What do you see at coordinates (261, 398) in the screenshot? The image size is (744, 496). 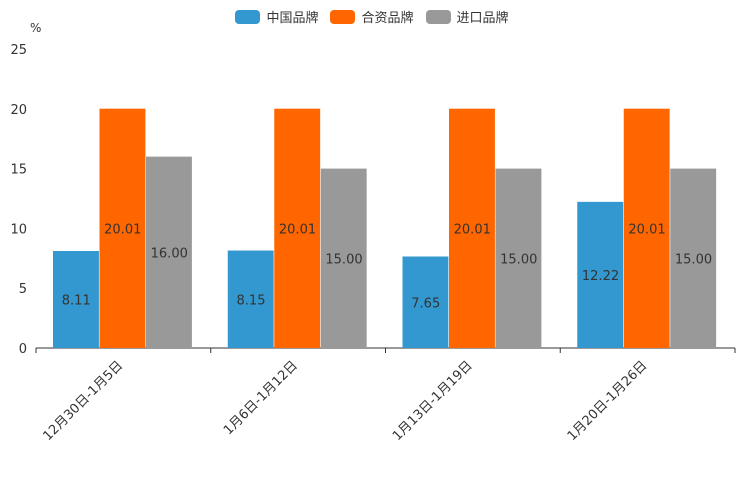 I see `x-category-label: 1月6日-1月12日` at bounding box center [261, 398].